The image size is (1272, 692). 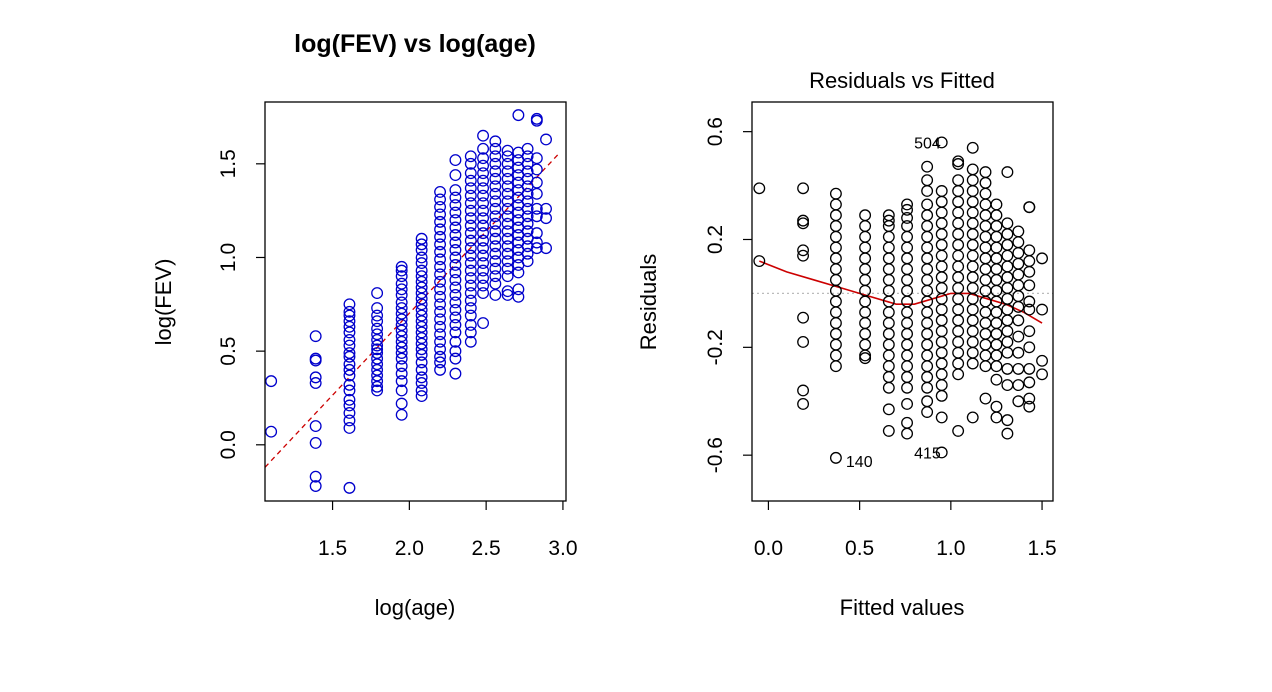 What do you see at coordinates (408, 301) in the screenshot?
I see `left-points` at bounding box center [408, 301].